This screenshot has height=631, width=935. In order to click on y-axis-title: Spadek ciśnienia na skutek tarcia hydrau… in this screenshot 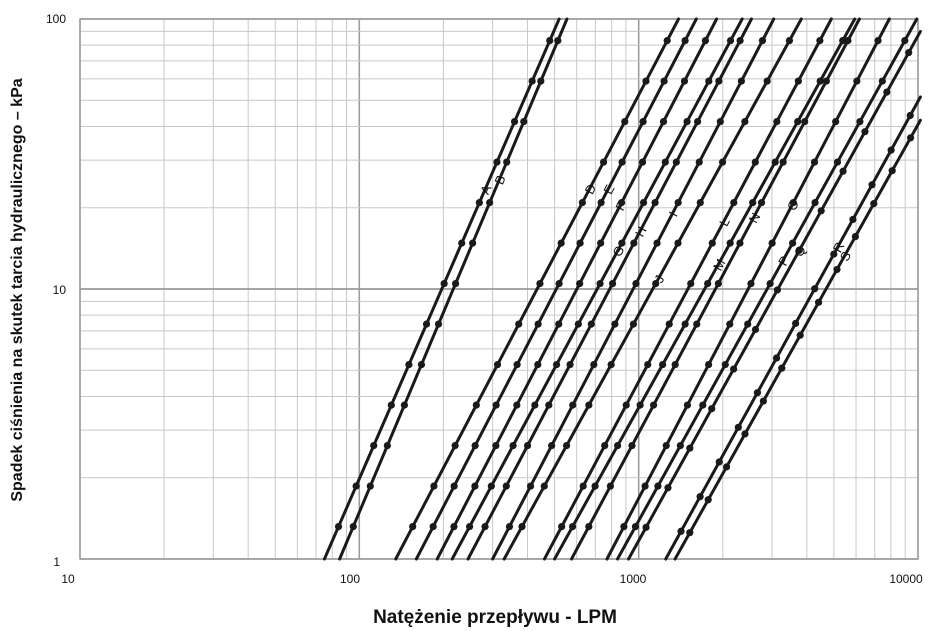, I will do `click(17, 289)`.